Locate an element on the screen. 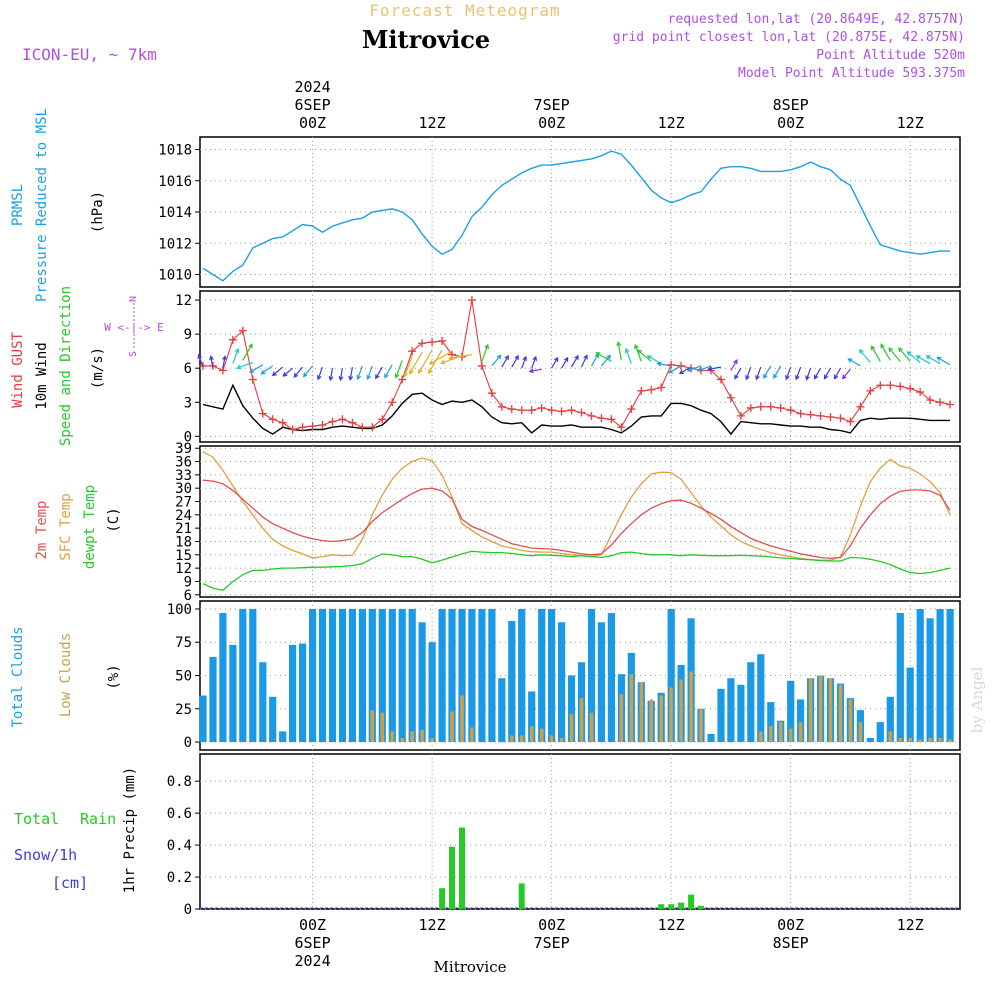 The width and height of the screenshot is (1000, 1000). bottom-time-label-3-0: 12Z is located at coordinates (671, 925).